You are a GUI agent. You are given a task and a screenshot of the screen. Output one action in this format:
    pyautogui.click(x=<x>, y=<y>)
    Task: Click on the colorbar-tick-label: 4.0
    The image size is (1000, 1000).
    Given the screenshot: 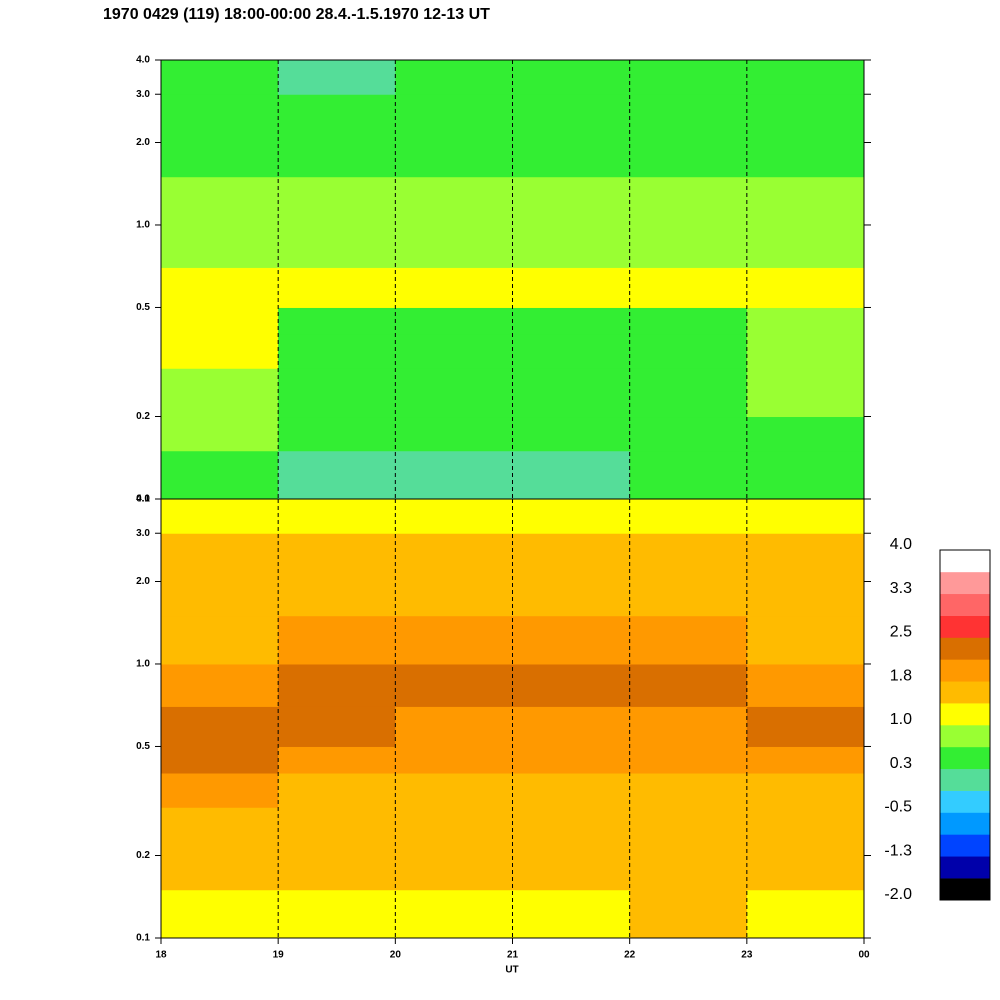 What is the action you would take?
    pyautogui.click(x=901, y=544)
    